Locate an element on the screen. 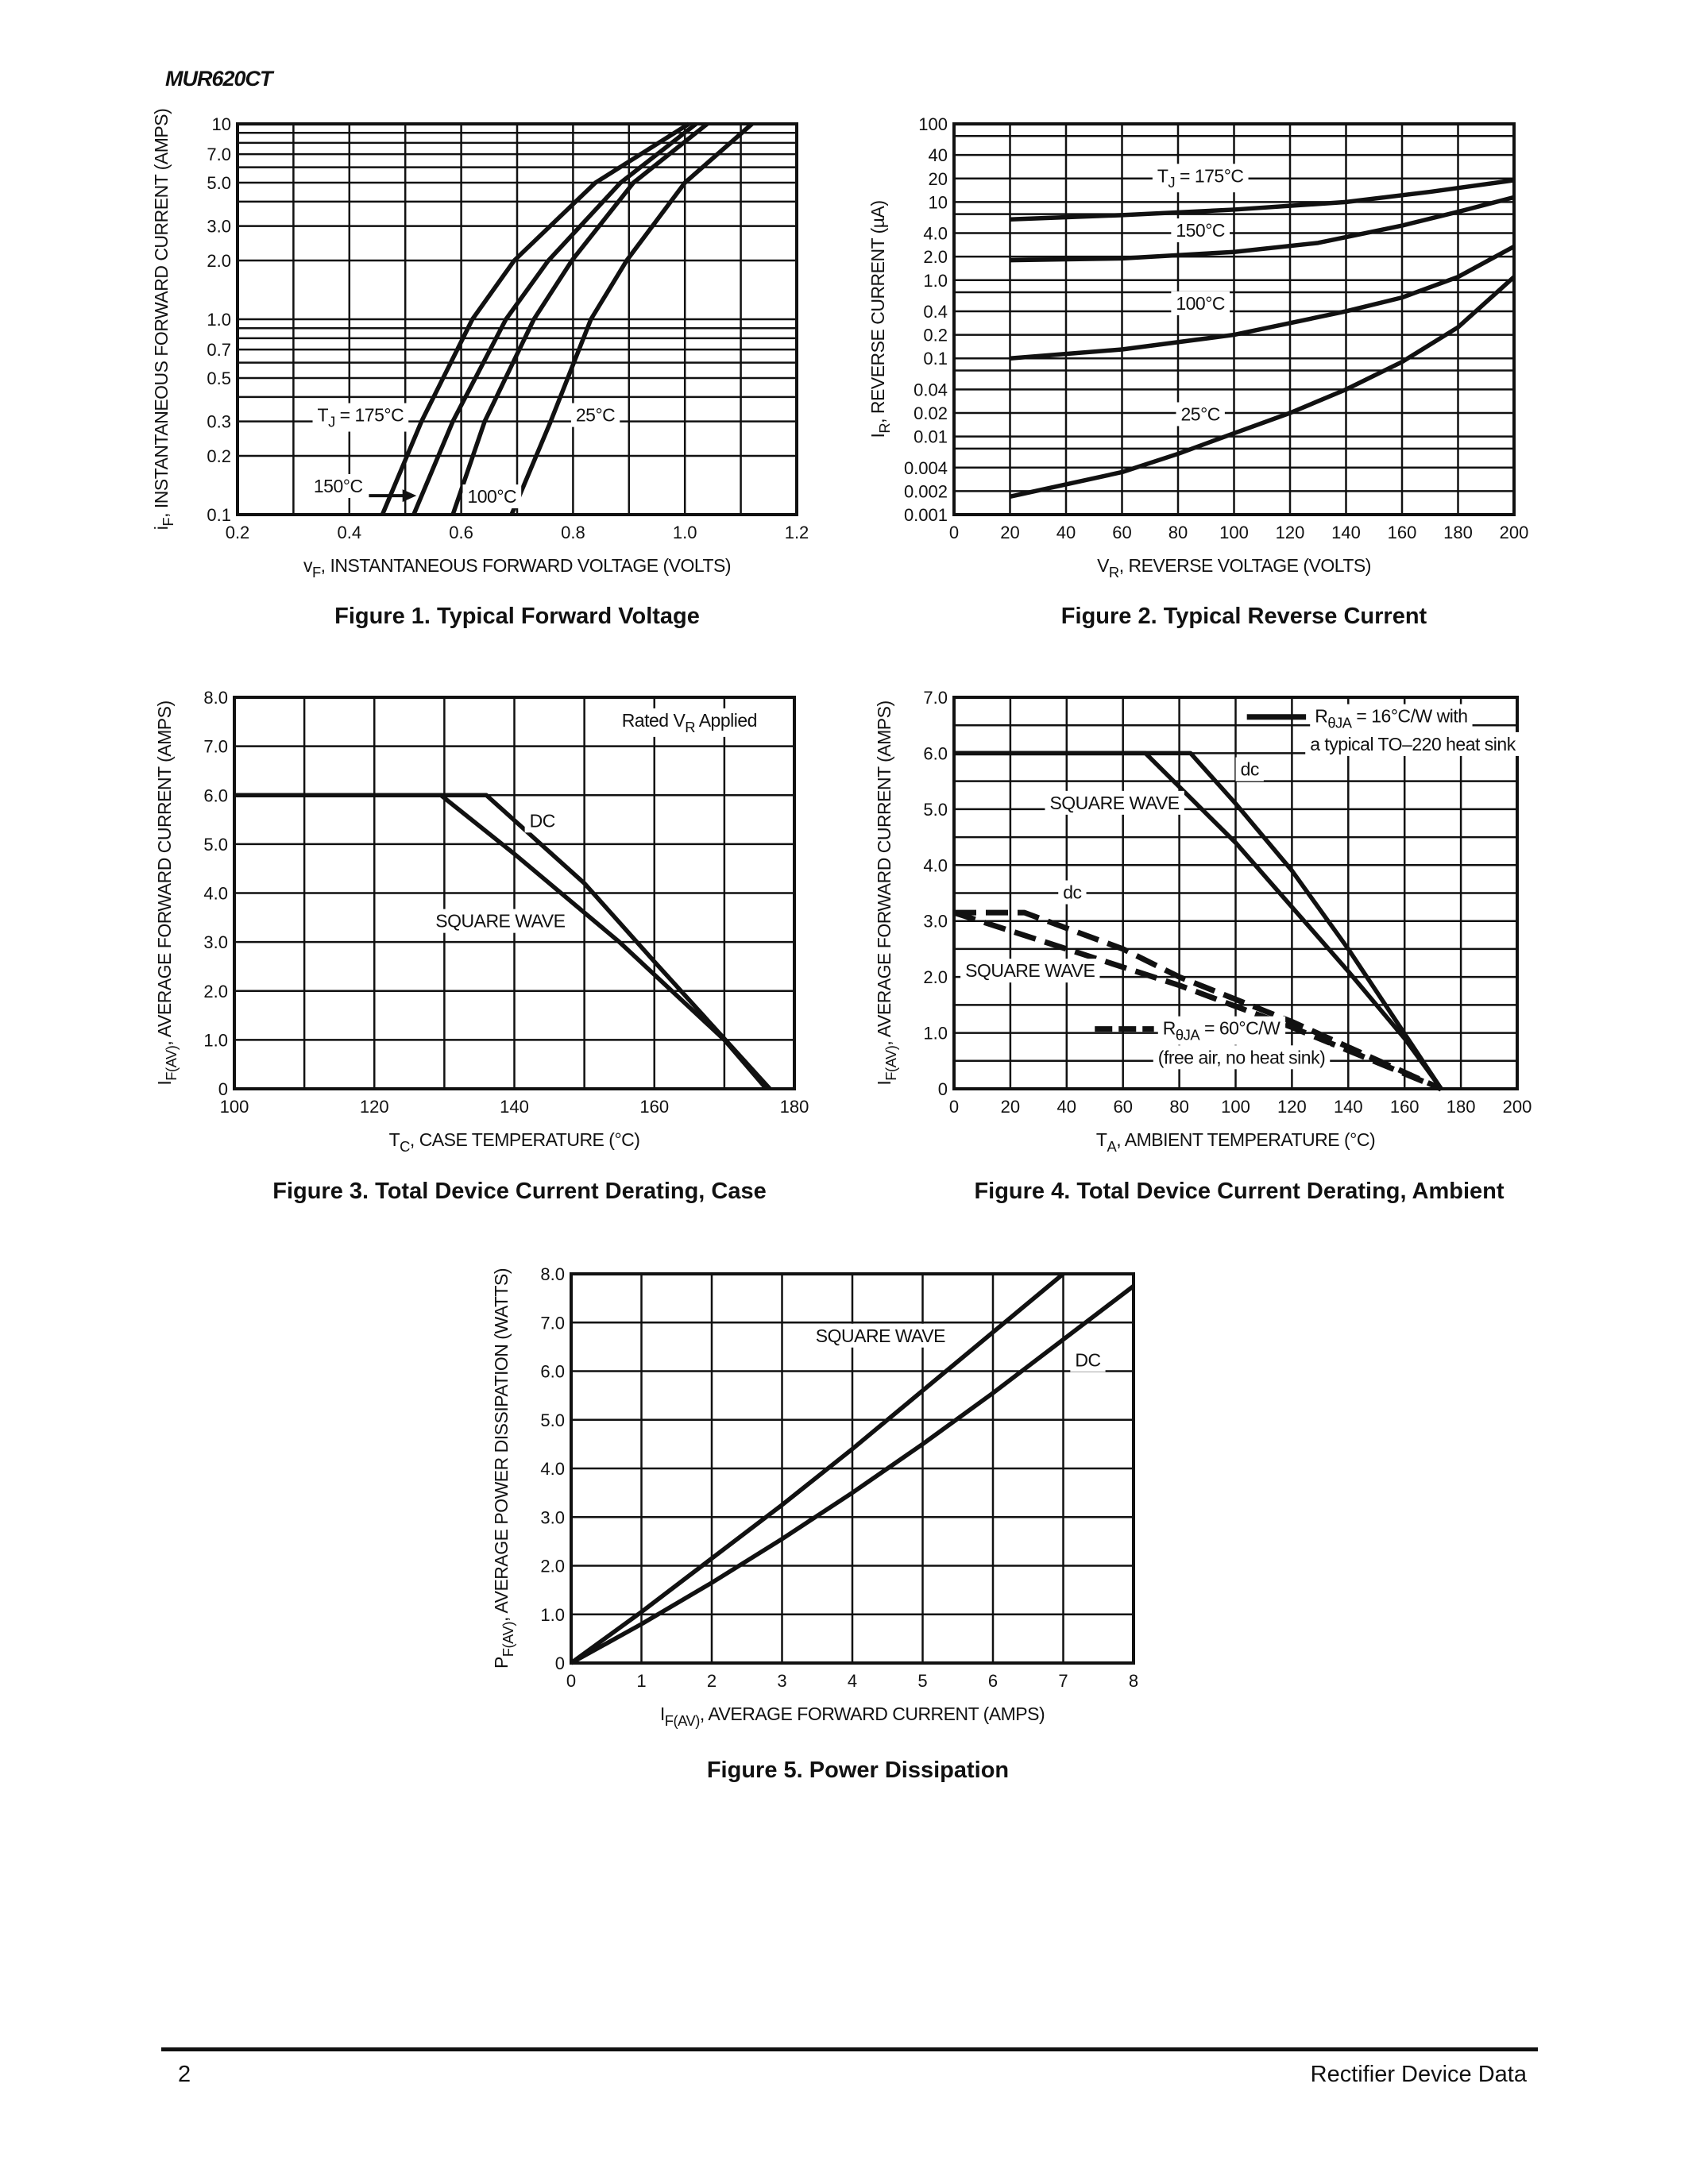 The width and height of the screenshot is (1688, 2184). y-tick-label: 0.02 is located at coordinates (931, 413).